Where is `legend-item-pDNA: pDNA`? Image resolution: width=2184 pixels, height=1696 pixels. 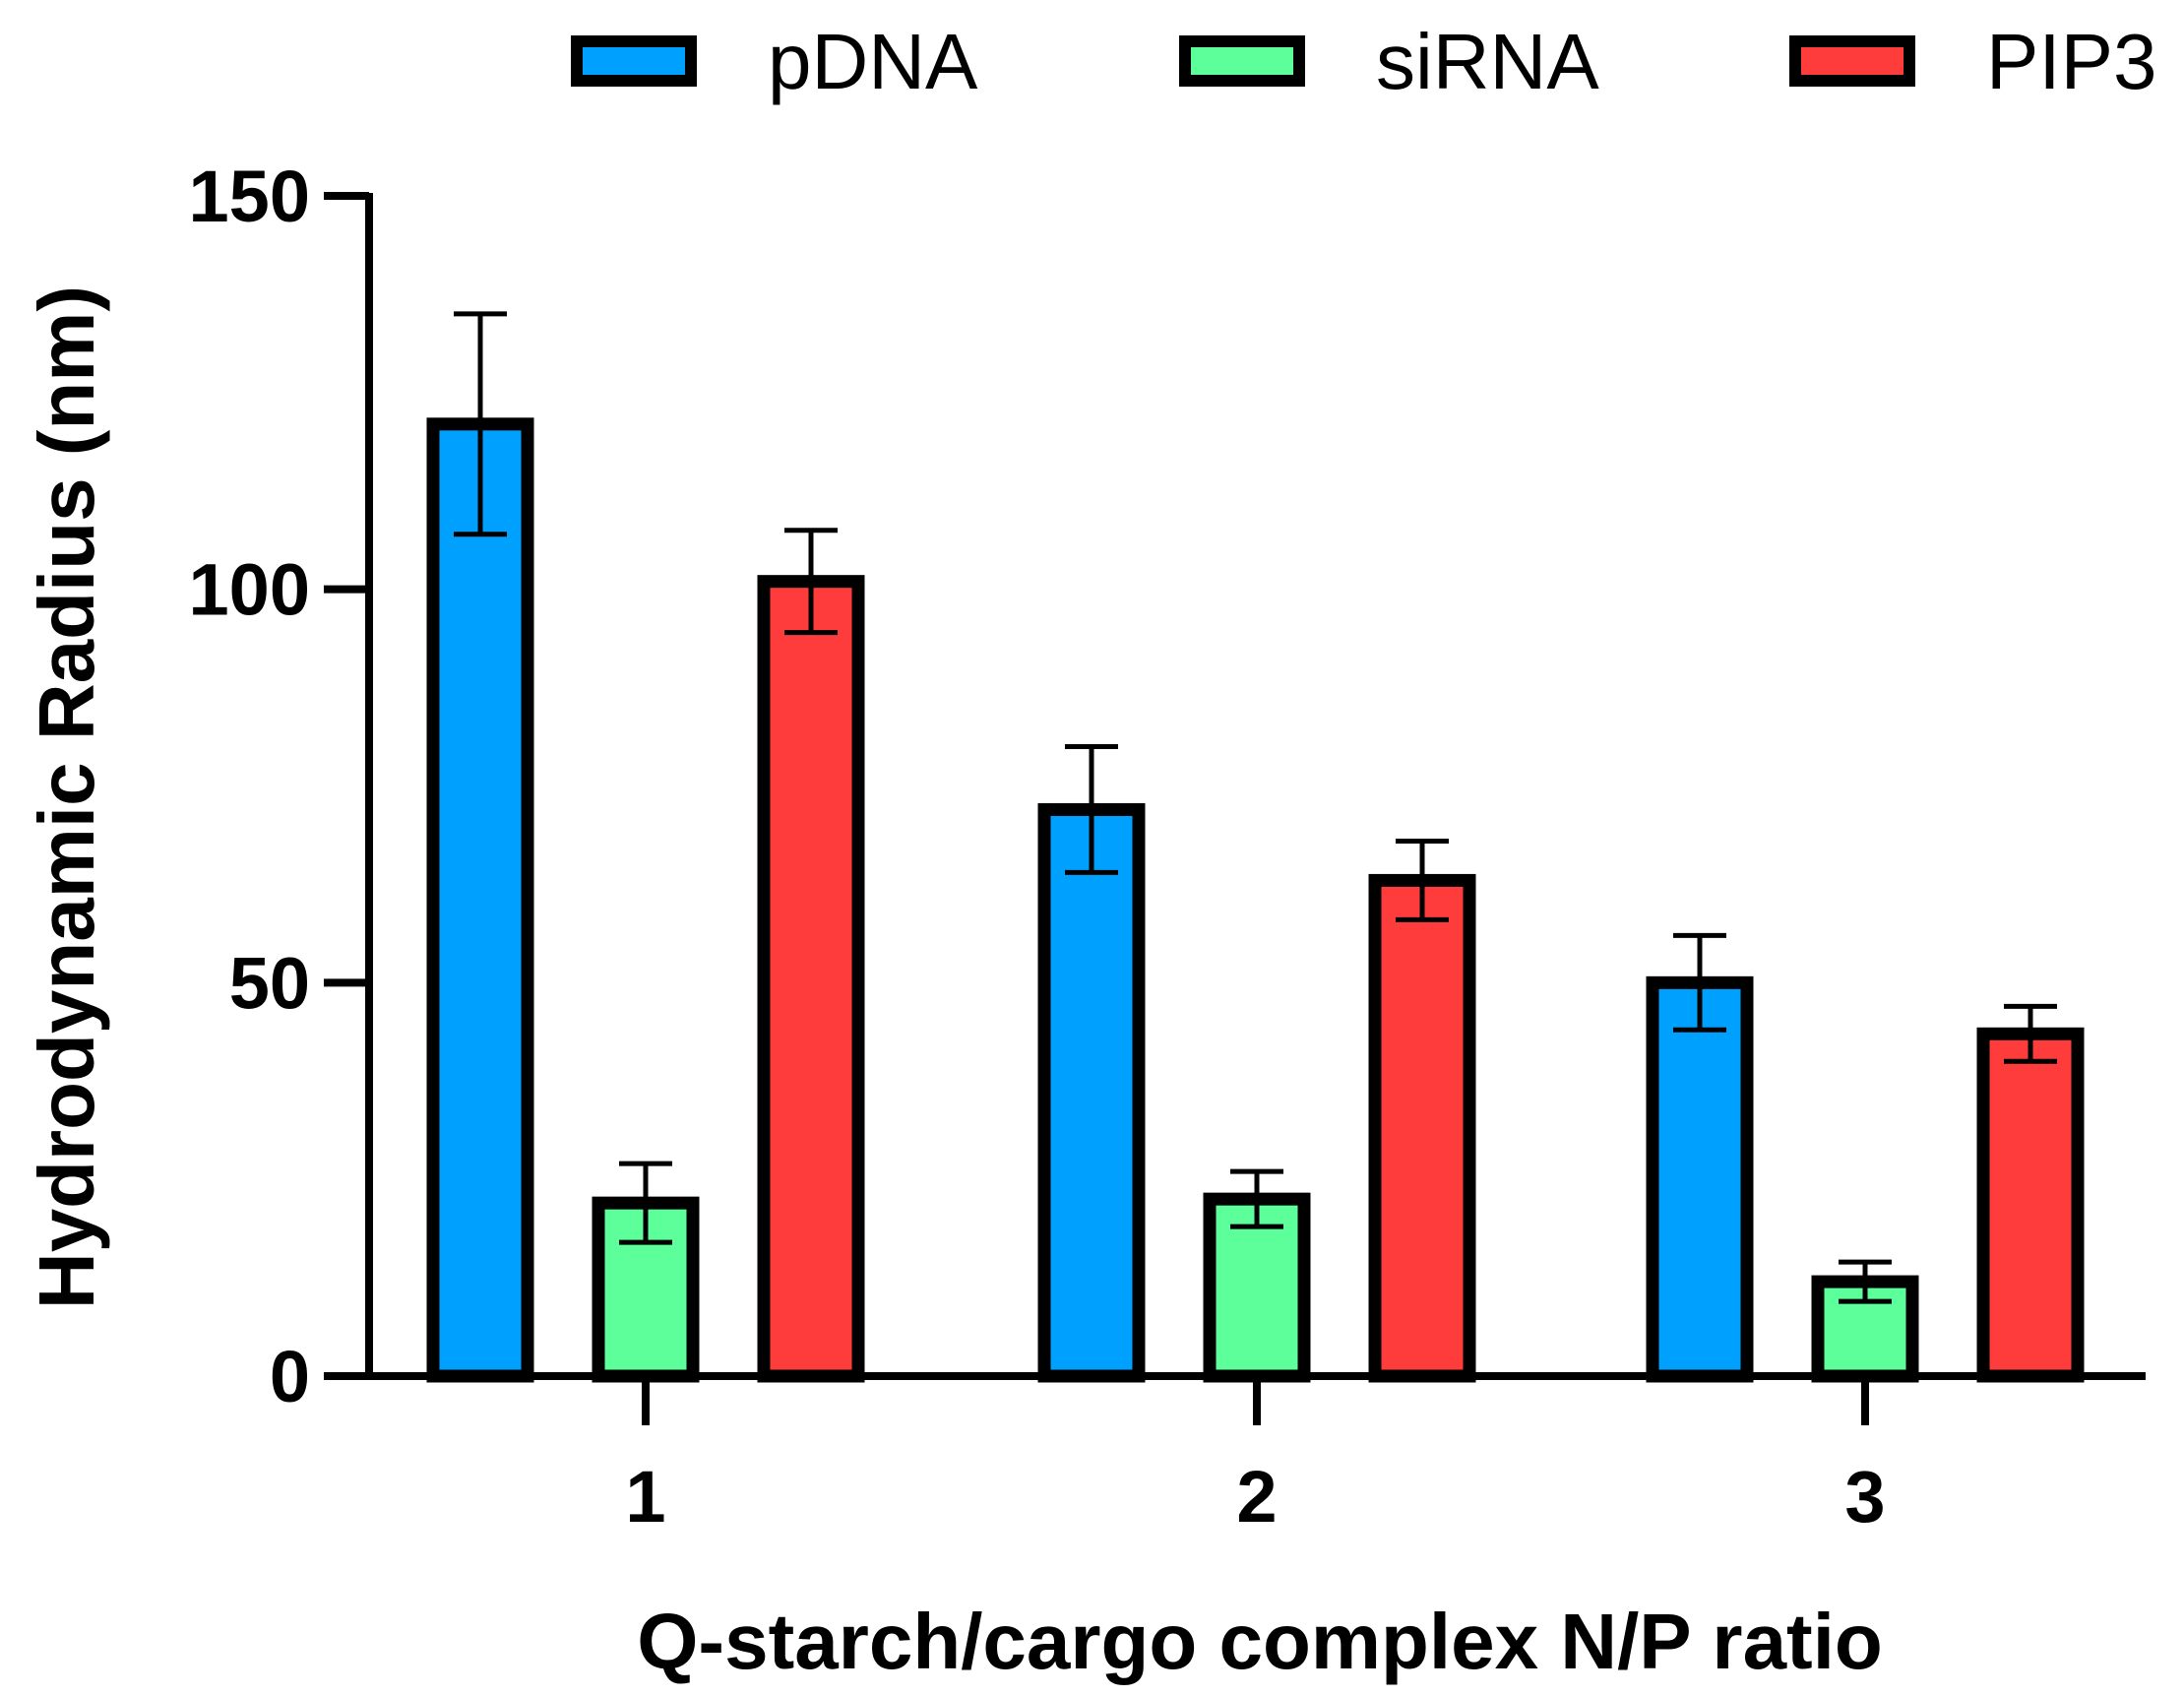
legend-item-pDNA: pDNA is located at coordinates (774, 62).